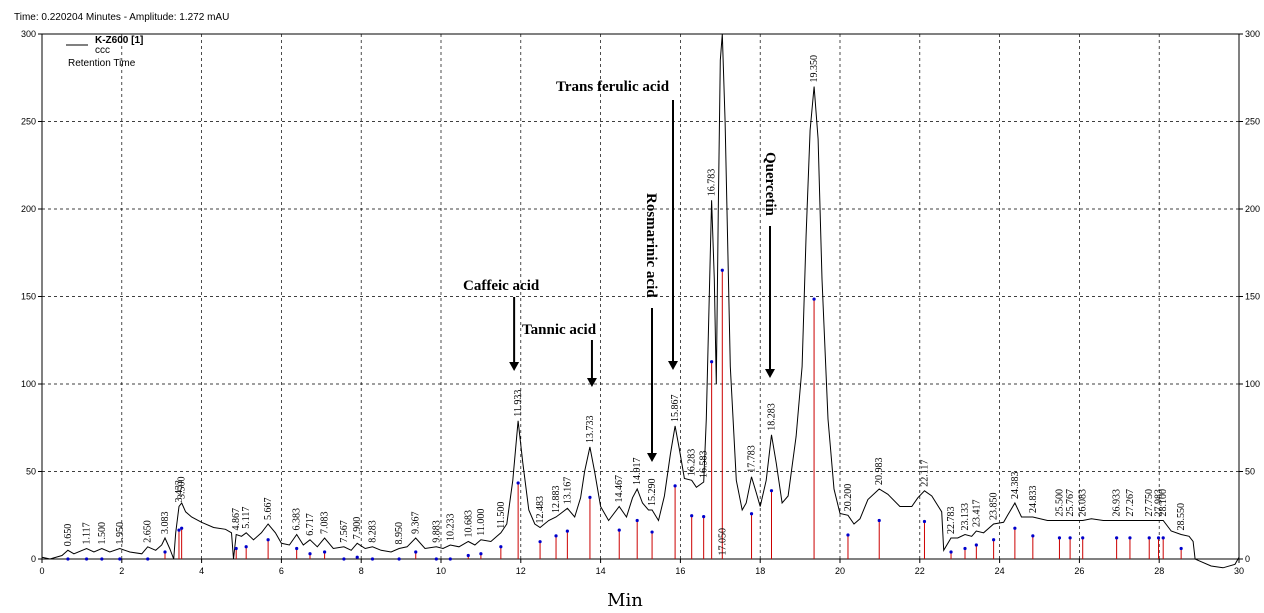  What do you see at coordinates (1000, 571) in the screenshot?
I see `x-tick-label: 24` at bounding box center [1000, 571].